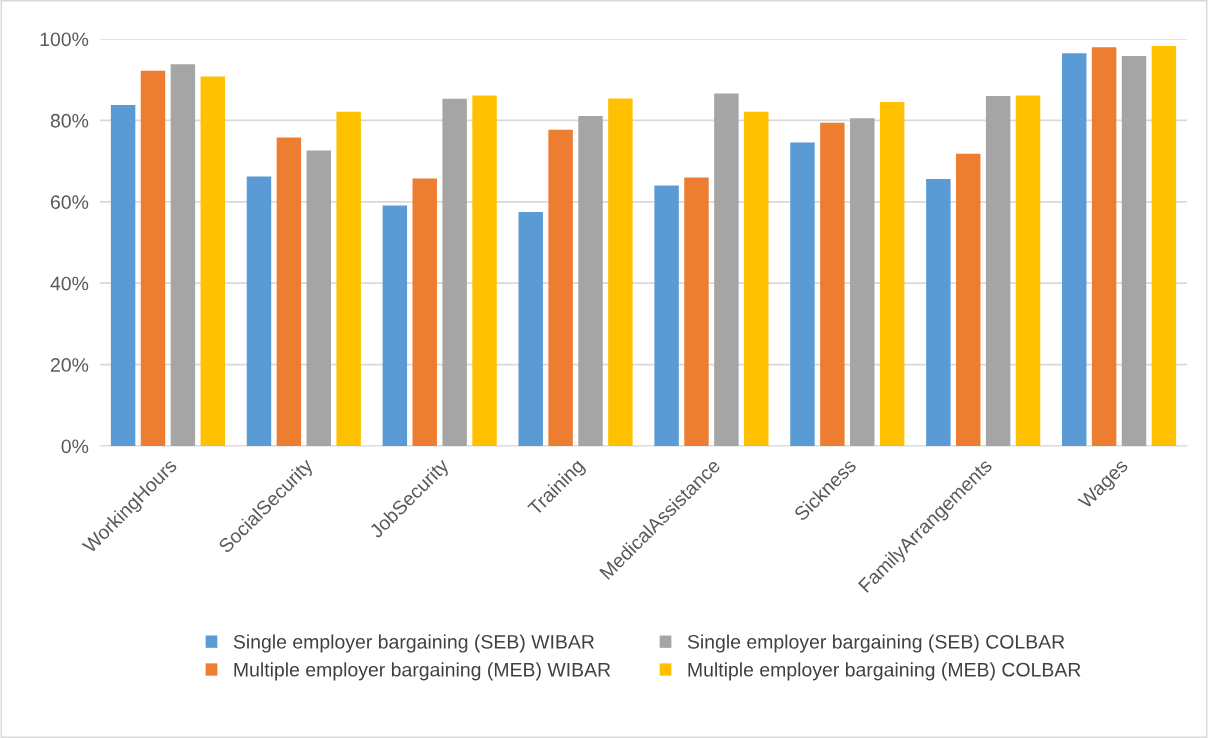 This screenshot has width=1208, height=738. I want to click on legend-label: Single employer bargaining (SEB) COLBAR, so click(876, 643).